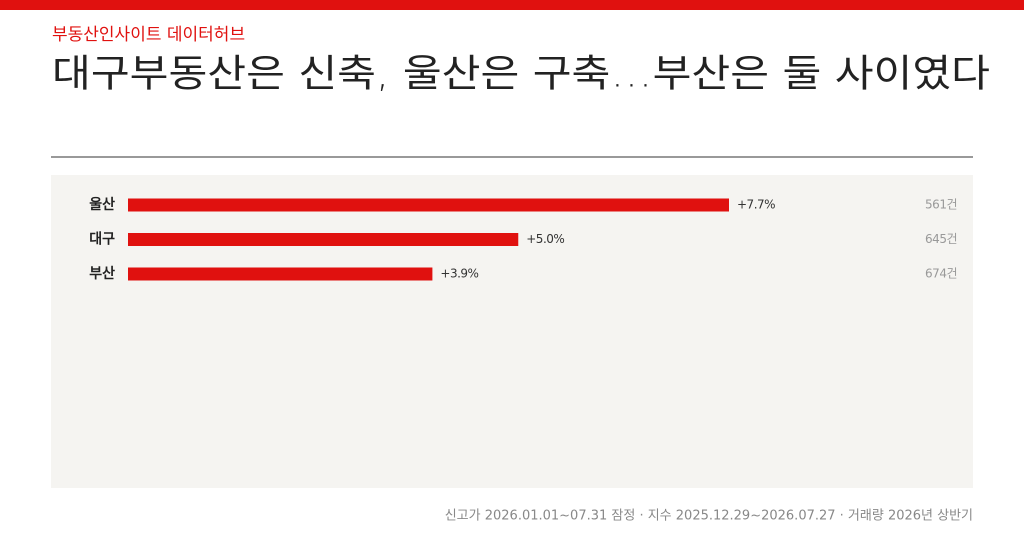  I want to click on chart-title: 대구부동산은 신축, 울산은 구축…부산은 둘 사이였다, so click(521, 74).